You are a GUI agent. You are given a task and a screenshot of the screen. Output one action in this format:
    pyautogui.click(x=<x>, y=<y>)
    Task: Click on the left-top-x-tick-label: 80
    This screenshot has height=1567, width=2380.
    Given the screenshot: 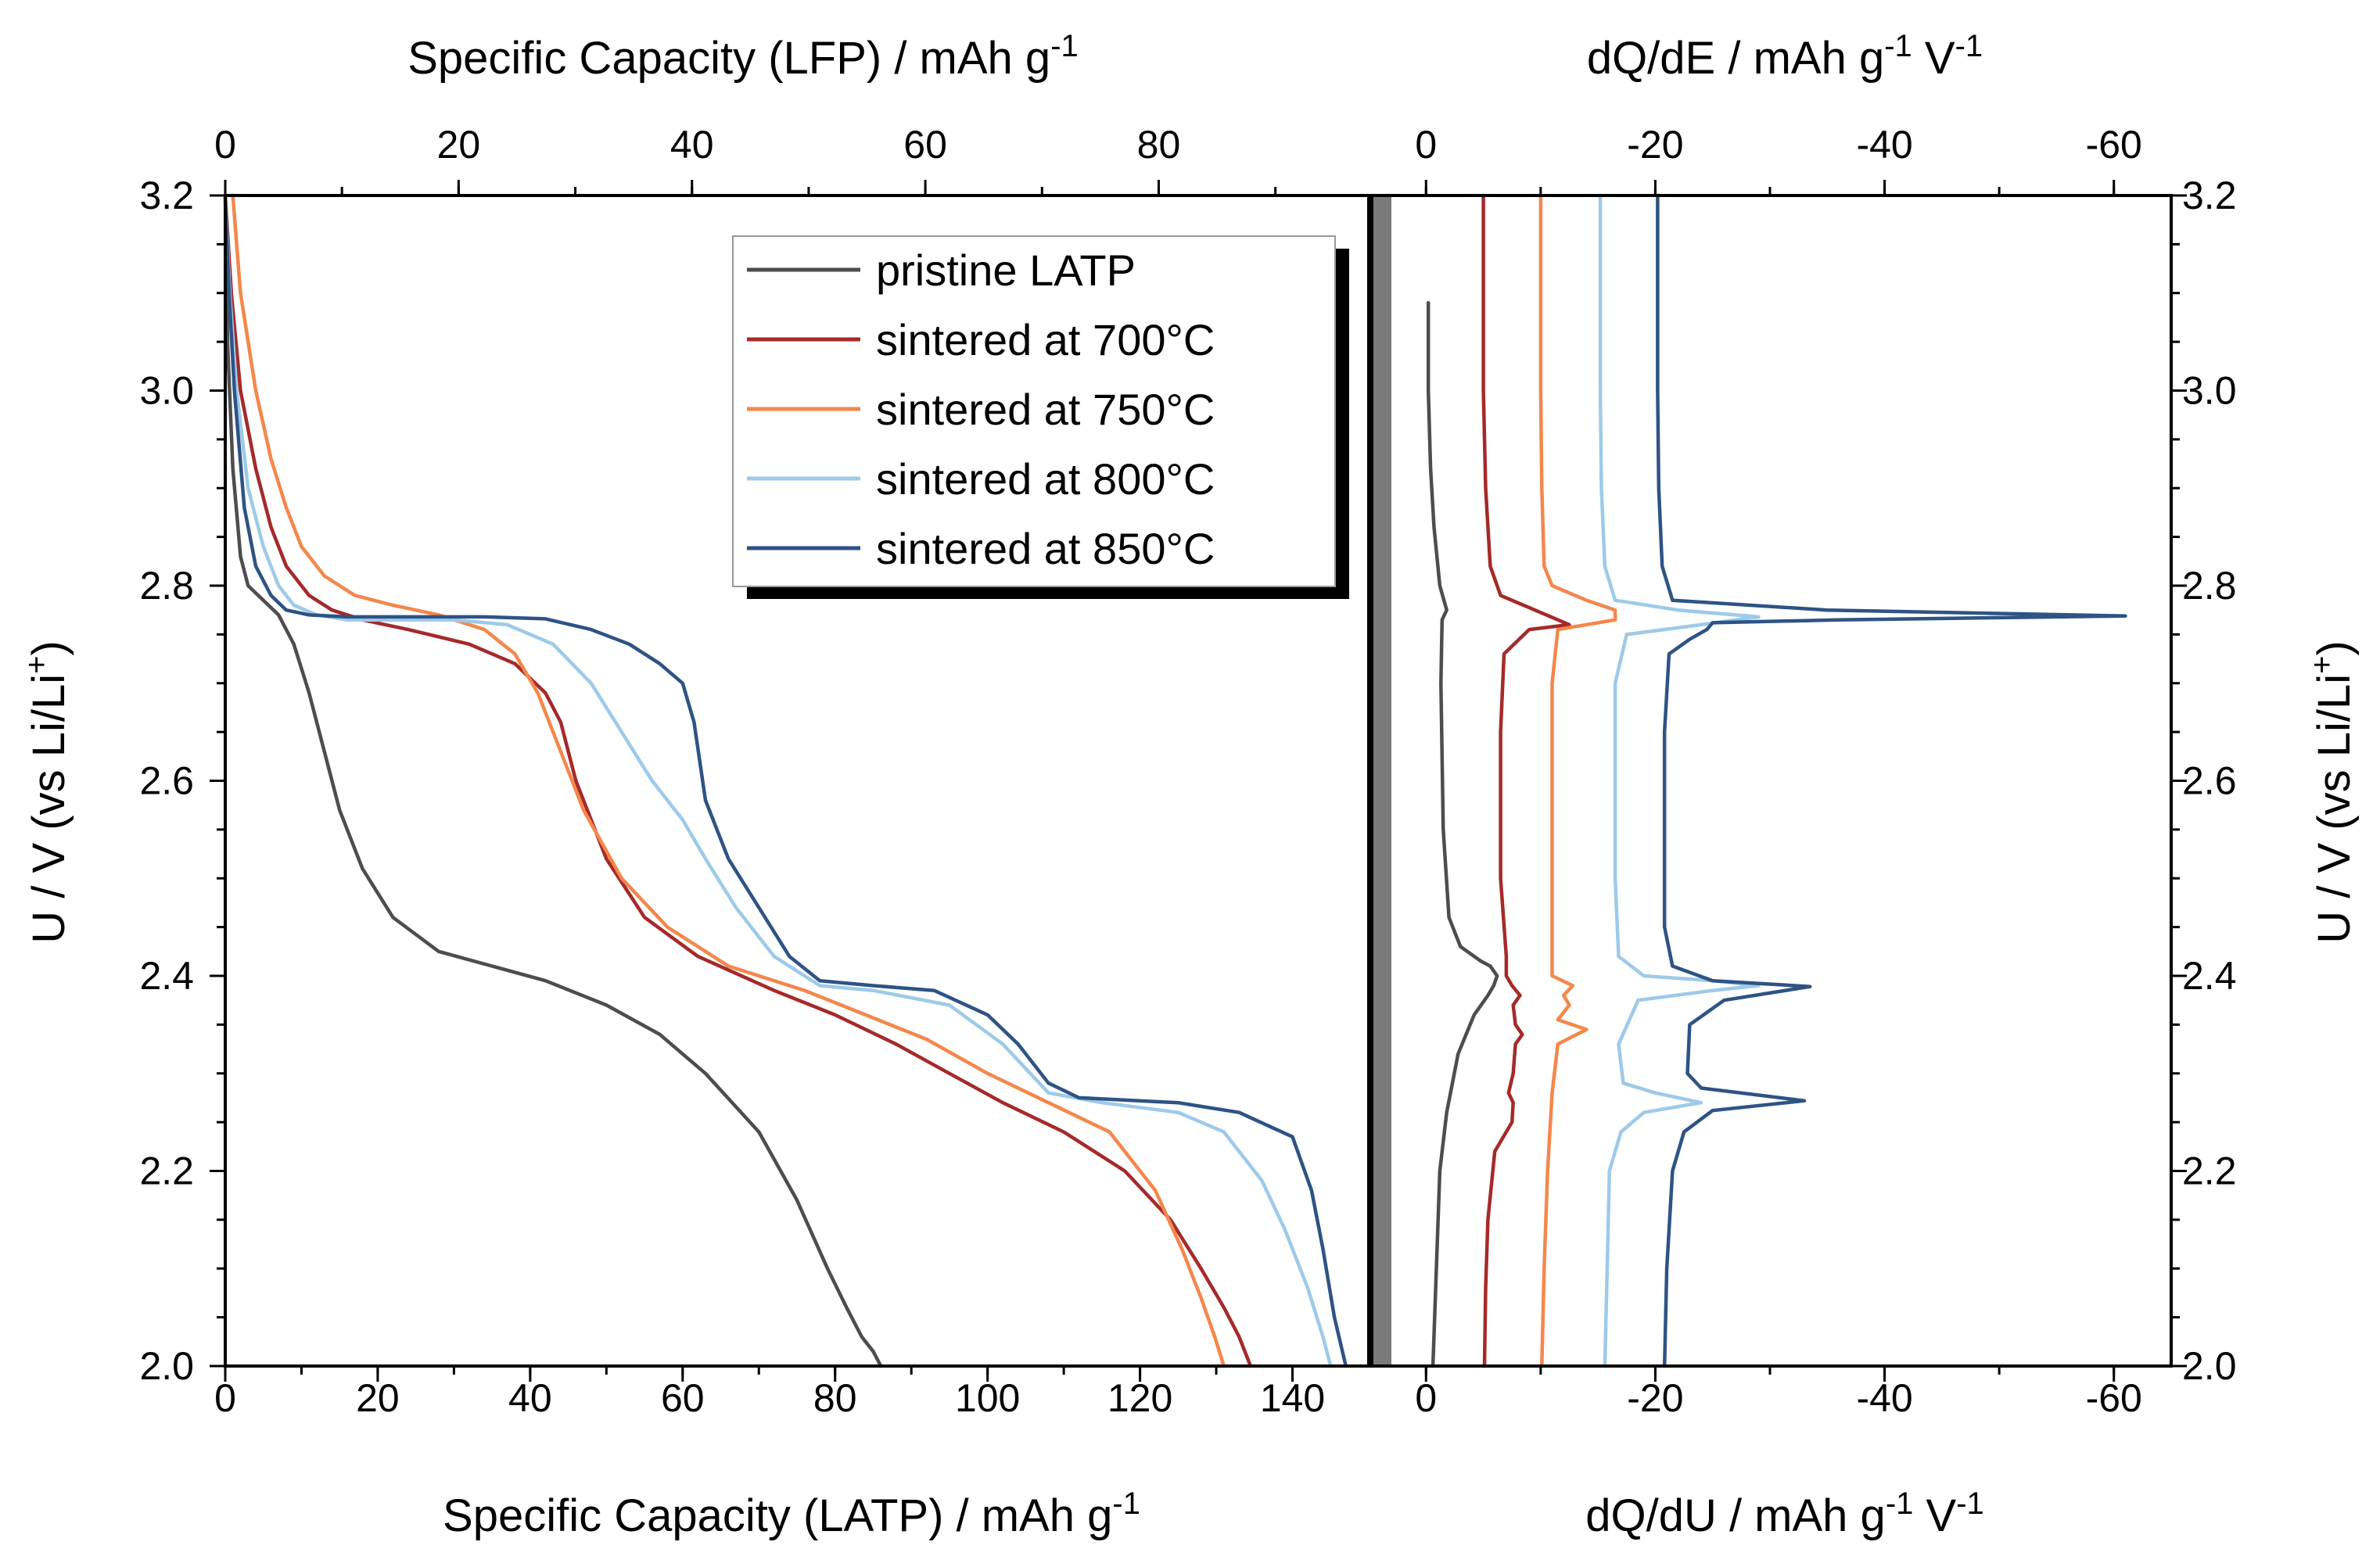 What is the action you would take?
    pyautogui.click(x=1159, y=145)
    